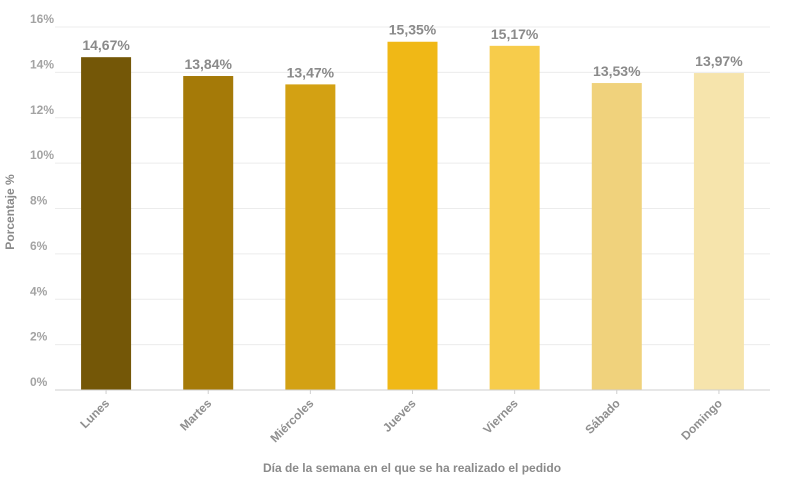 The height and width of the screenshot is (479, 787). What do you see at coordinates (42, 155) in the screenshot?
I see `y-tick-label: 10%` at bounding box center [42, 155].